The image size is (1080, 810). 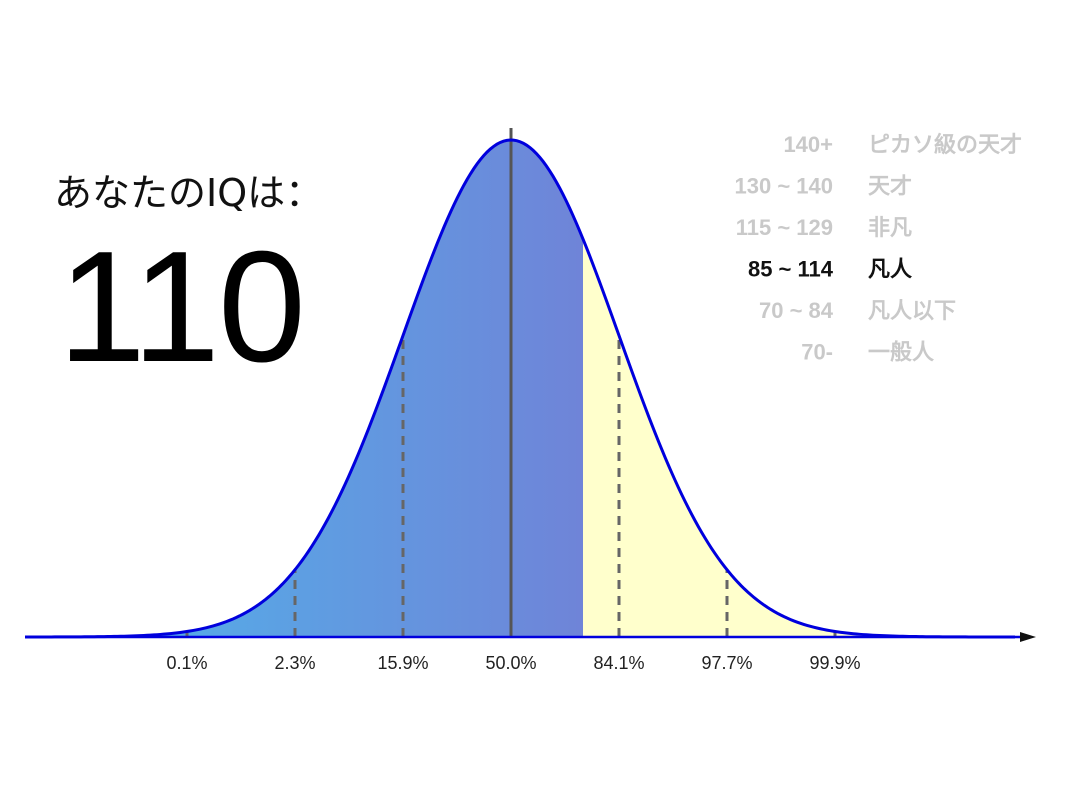 I want to click on x-tick-labels: 0.1% 2.3% 15.9% 50.0% 84.1% 97.7% 99.9%, so click(x=513, y=663).